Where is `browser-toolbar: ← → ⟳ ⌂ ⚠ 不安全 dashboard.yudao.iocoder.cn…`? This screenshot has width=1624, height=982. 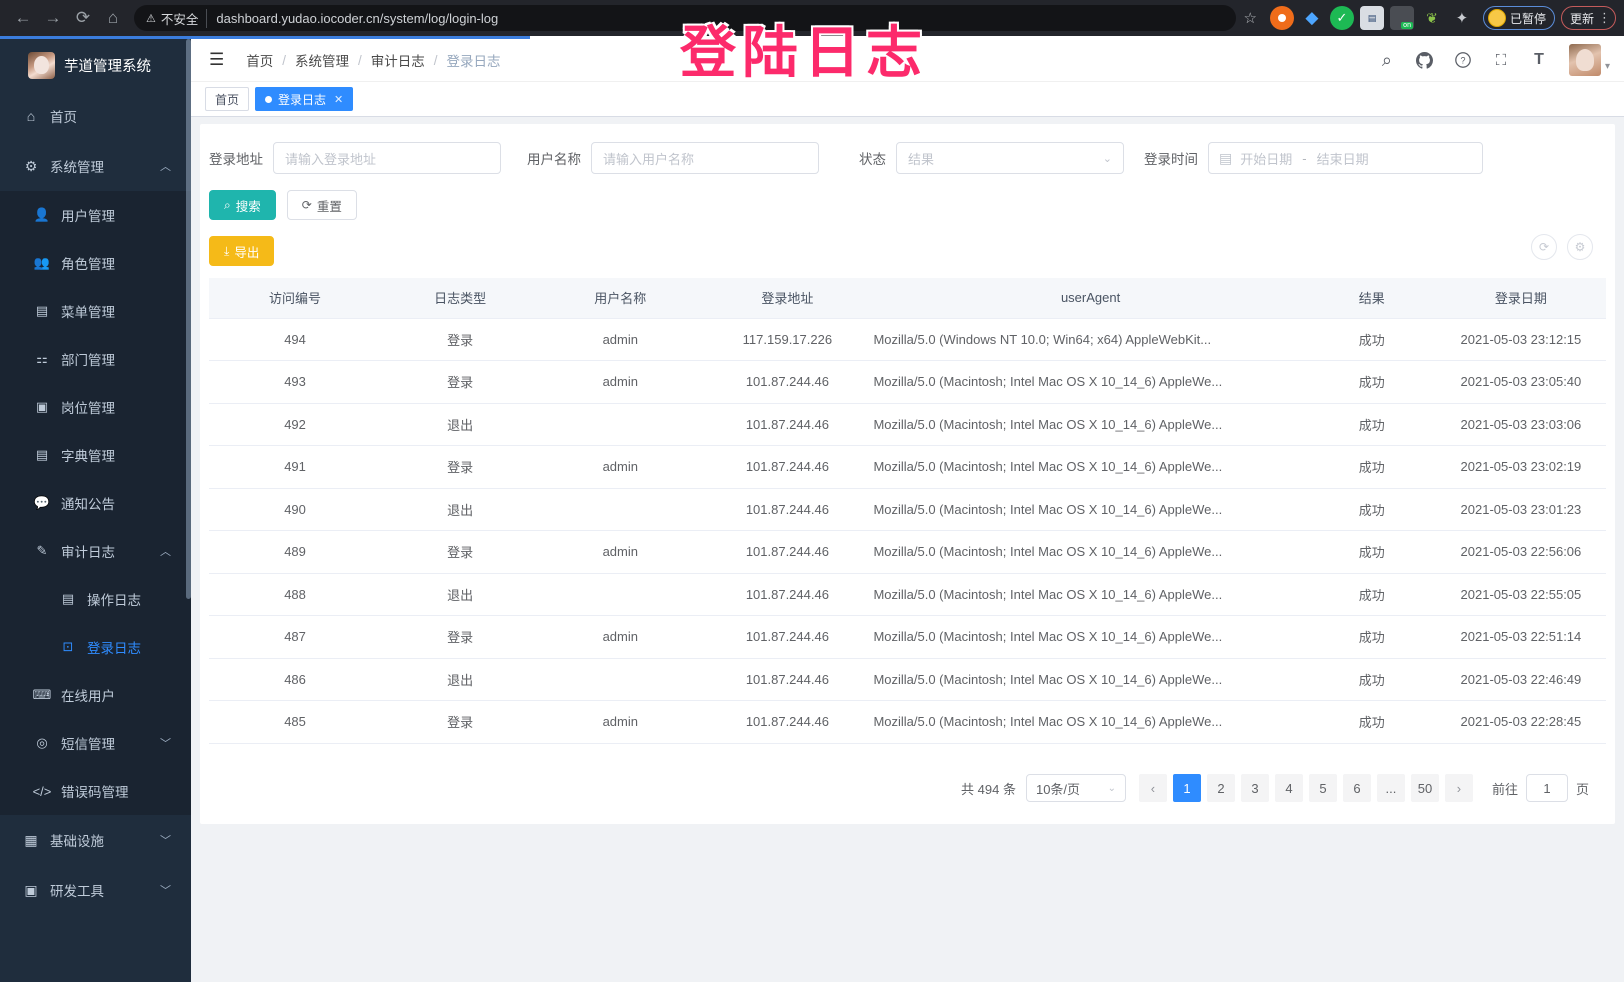
browser-toolbar: ← → ⟳ ⌂ ⚠ 不安全 dashboard.yudao.iocoder.cn… is located at coordinates (812, 18).